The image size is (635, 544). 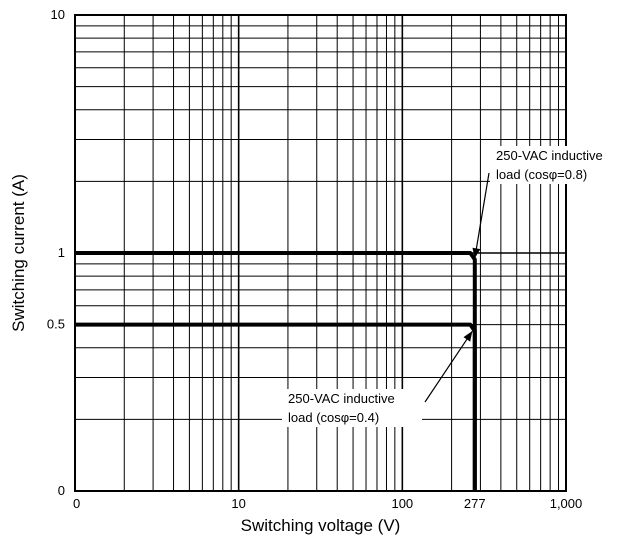 I want to click on y-tick-labels: 0 0.5 1 10, so click(x=56, y=252).